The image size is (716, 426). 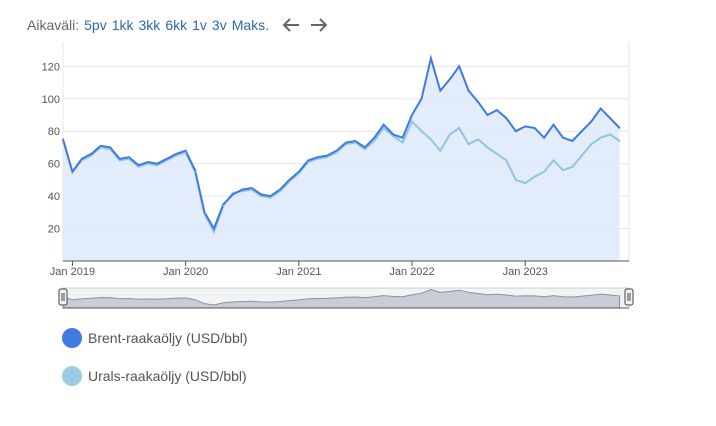 I want to click on range-option-6kk: 6kk, so click(x=176, y=25).